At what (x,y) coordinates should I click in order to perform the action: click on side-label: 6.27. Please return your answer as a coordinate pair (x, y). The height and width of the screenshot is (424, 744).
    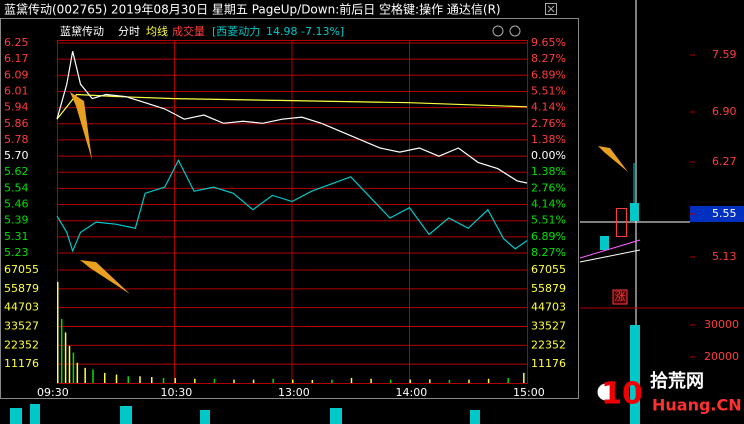
    Looking at the image, I should click on (724, 161).